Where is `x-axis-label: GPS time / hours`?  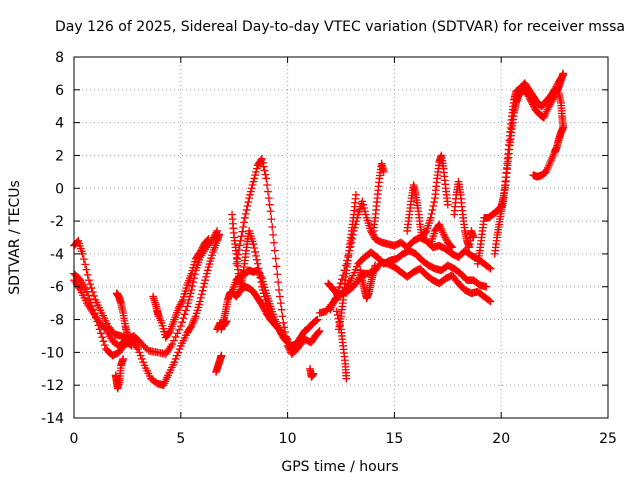 x-axis-label: GPS time / hours is located at coordinates (339, 467).